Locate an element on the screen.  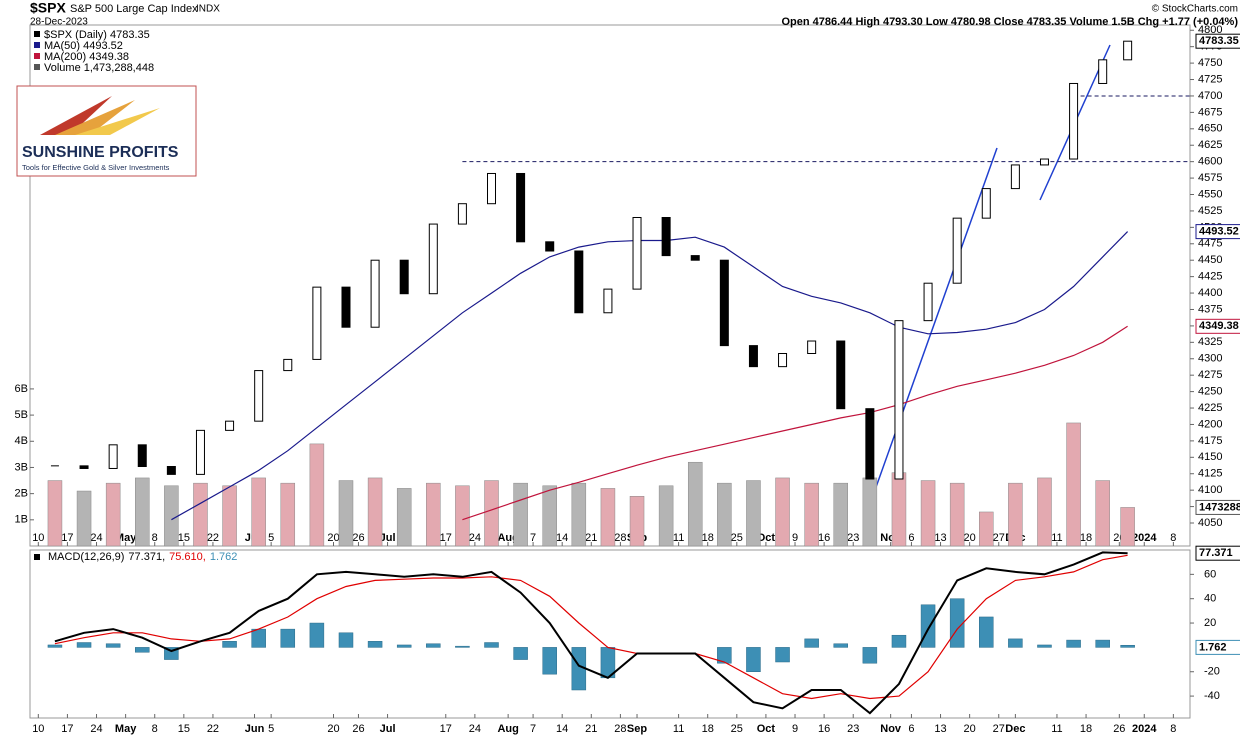
x-tick-label: Jul is located at coordinates (388, 729).